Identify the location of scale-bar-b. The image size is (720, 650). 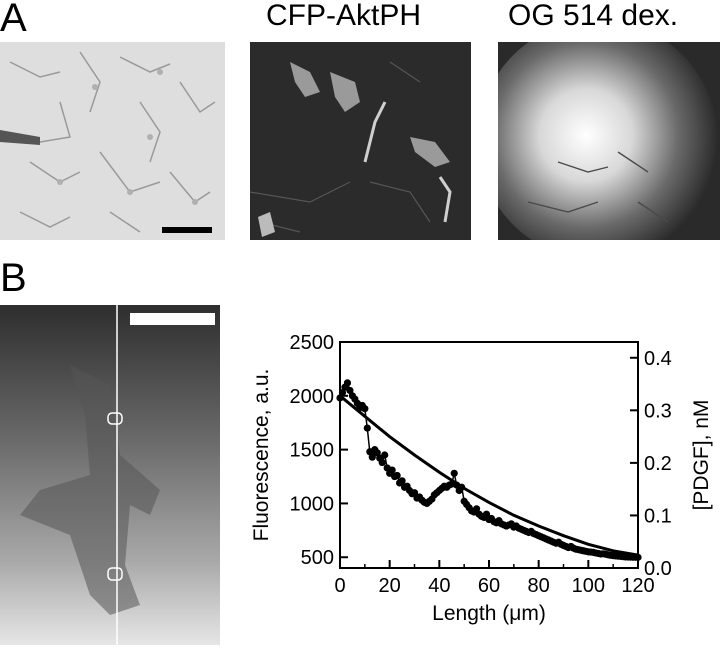
(172, 319).